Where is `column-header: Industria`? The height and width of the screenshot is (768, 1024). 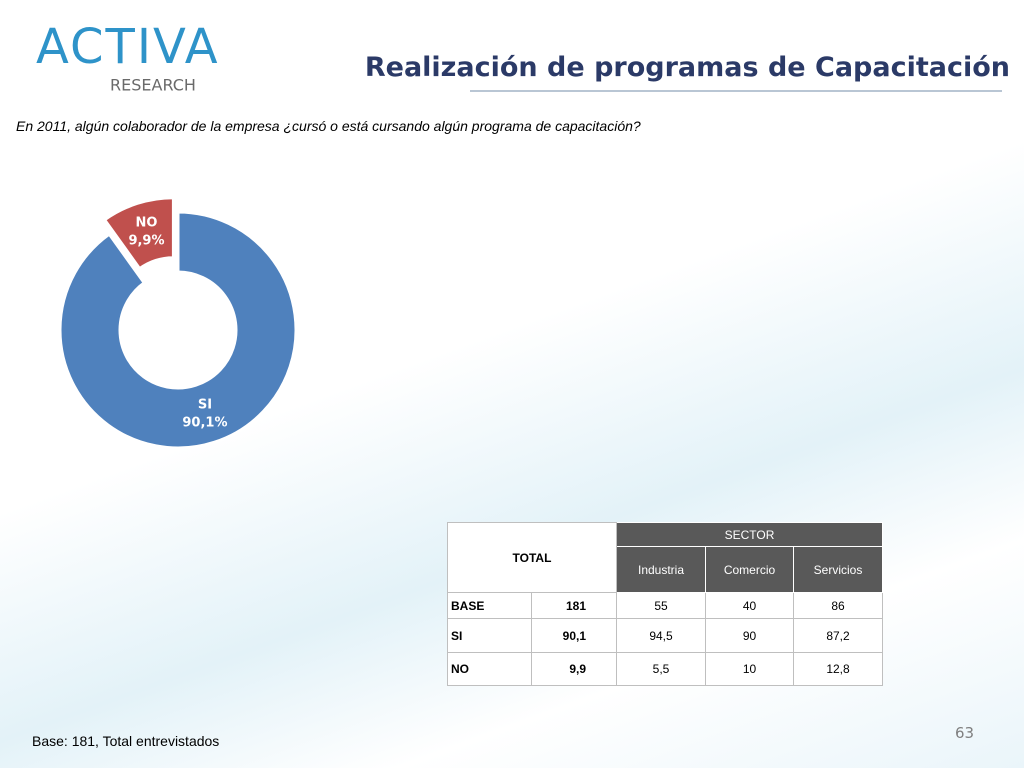 column-header: Industria is located at coordinates (661, 569).